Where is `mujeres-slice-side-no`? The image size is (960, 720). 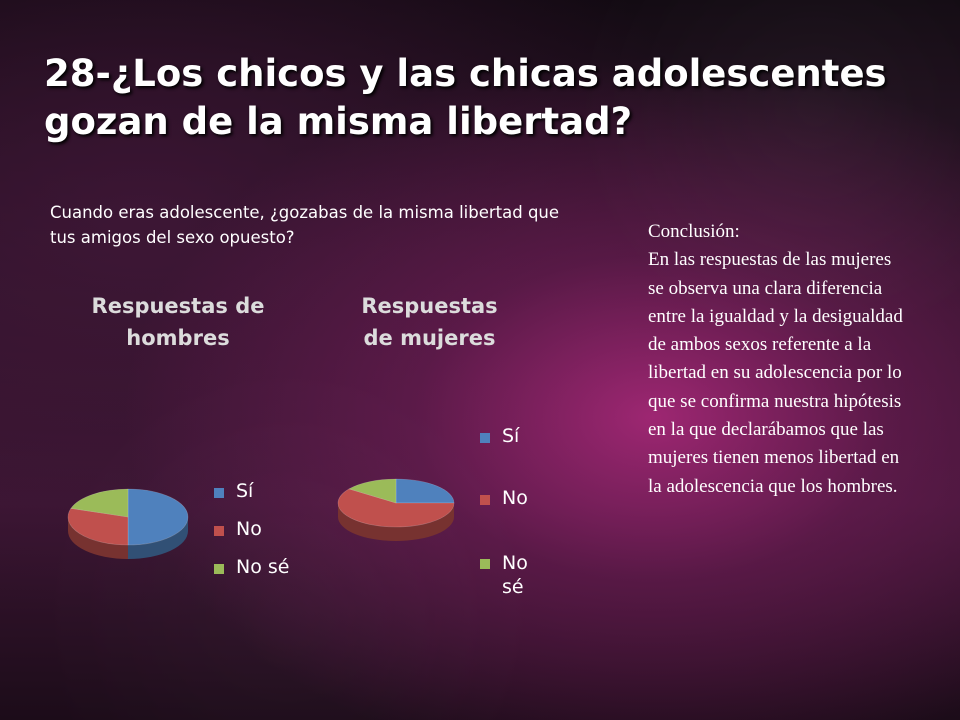 mujeres-slice-side-no is located at coordinates (396, 522).